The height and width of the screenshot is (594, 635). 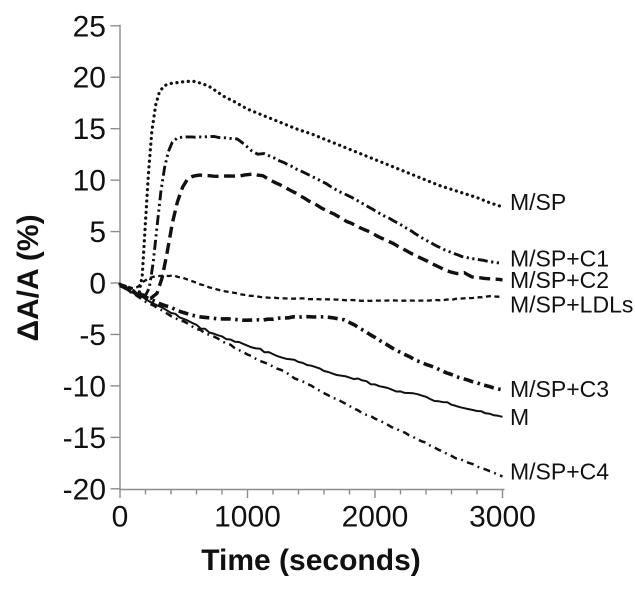 I want to click on y-axis-tick-label: 5, so click(x=97, y=232).